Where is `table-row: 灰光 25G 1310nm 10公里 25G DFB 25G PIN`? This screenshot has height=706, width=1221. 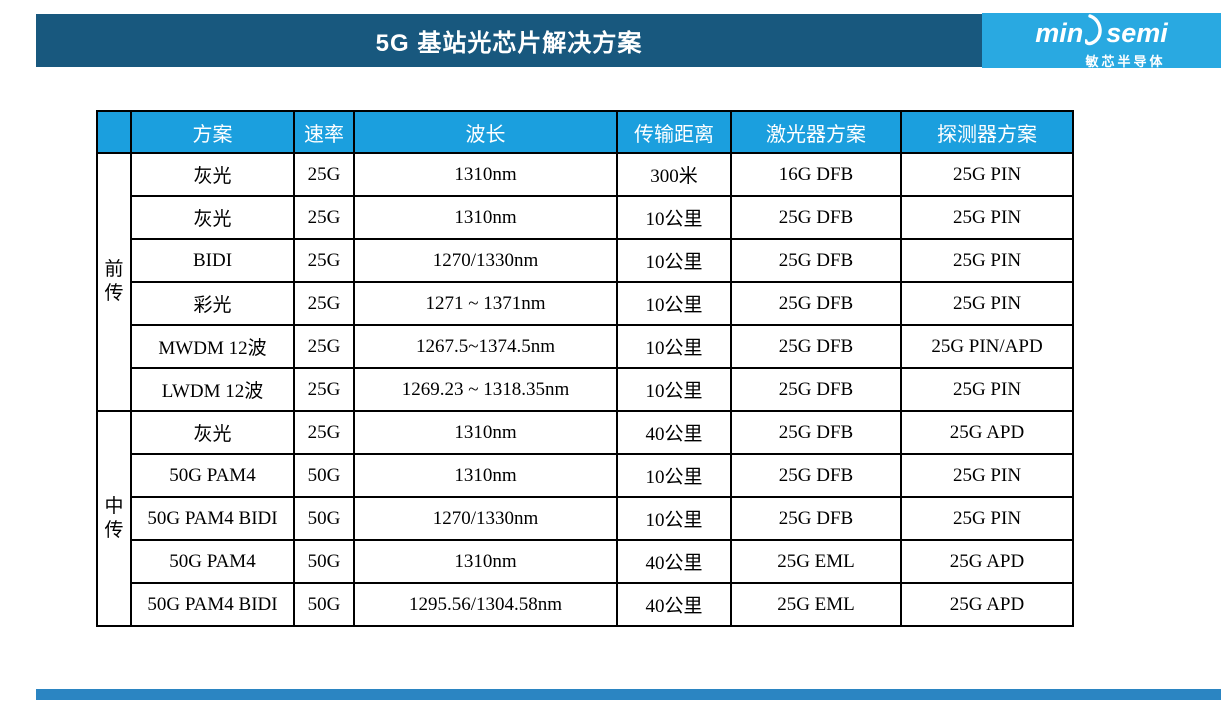
table-row: 灰光 25G 1310nm 10公里 25G DFB 25G PIN is located at coordinates (585, 217).